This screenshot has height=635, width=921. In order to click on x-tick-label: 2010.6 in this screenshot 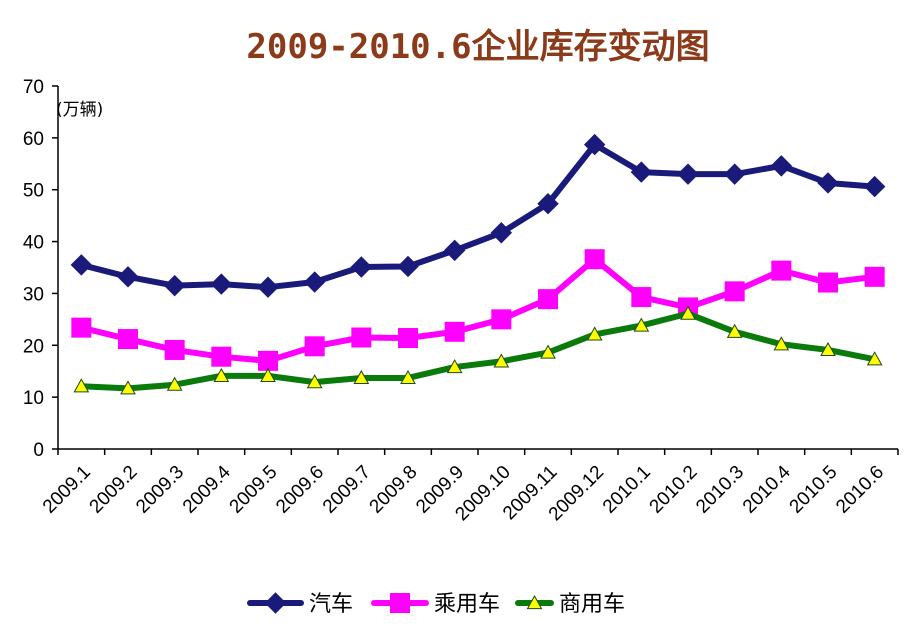, I will do `click(860, 490)`.